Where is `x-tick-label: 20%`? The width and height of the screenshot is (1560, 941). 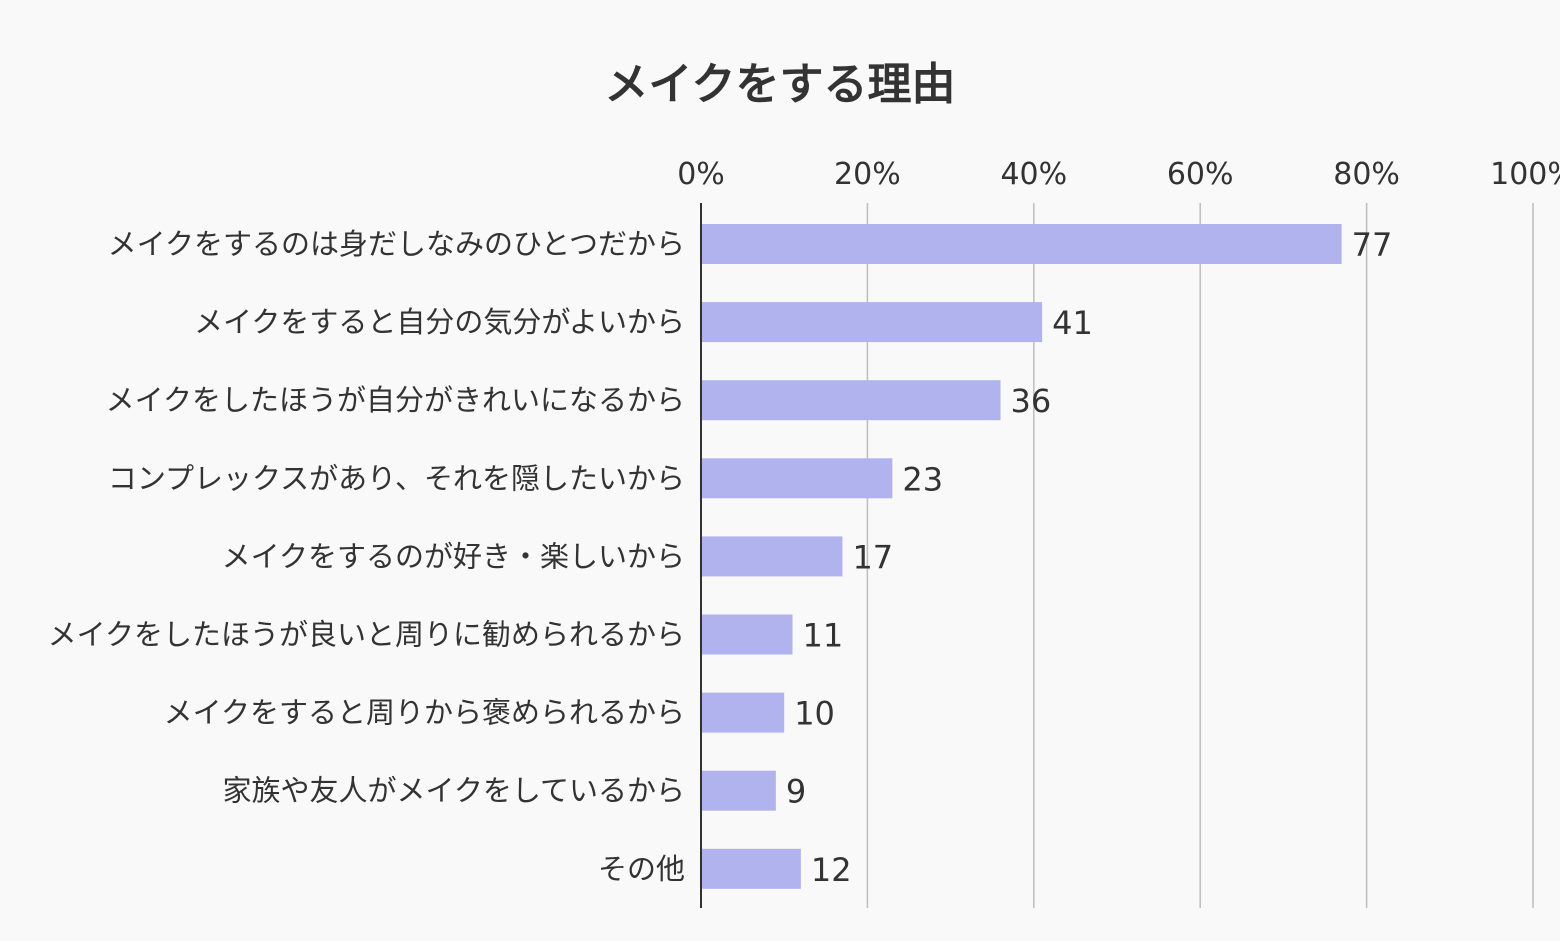 x-tick-label: 20% is located at coordinates (867, 174).